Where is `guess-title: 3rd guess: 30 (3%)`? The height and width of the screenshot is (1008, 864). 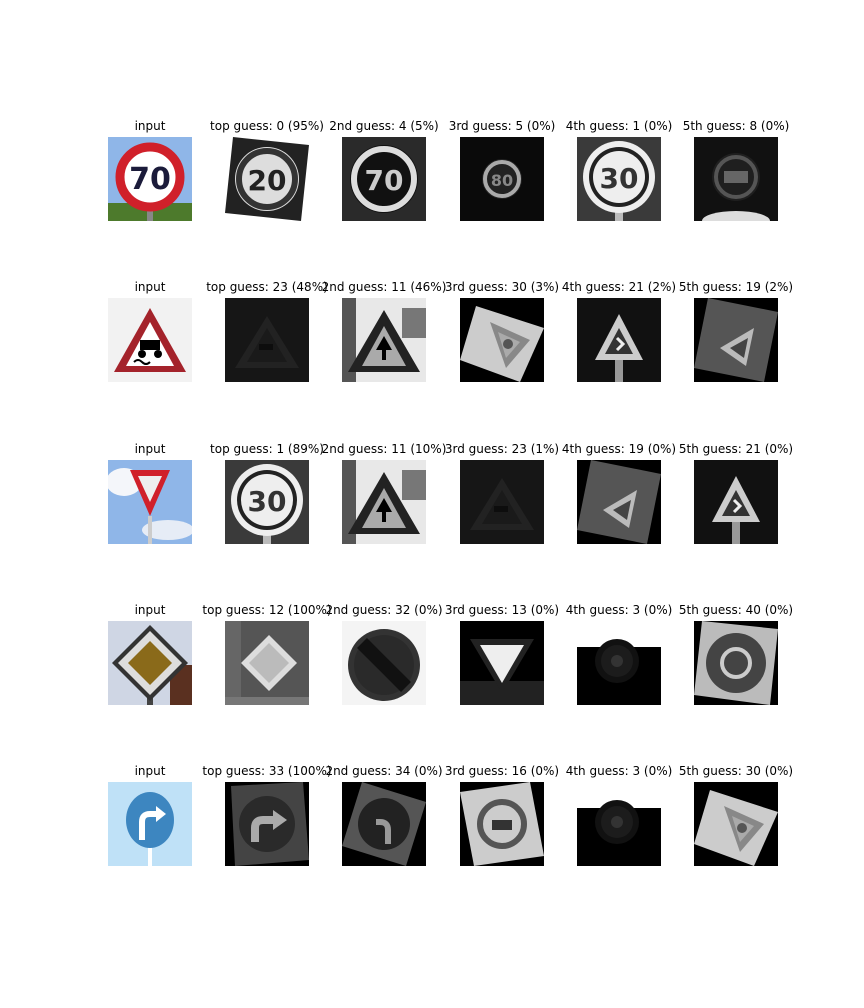 guess-title: 3rd guess: 30 (3%) is located at coordinates (502, 287).